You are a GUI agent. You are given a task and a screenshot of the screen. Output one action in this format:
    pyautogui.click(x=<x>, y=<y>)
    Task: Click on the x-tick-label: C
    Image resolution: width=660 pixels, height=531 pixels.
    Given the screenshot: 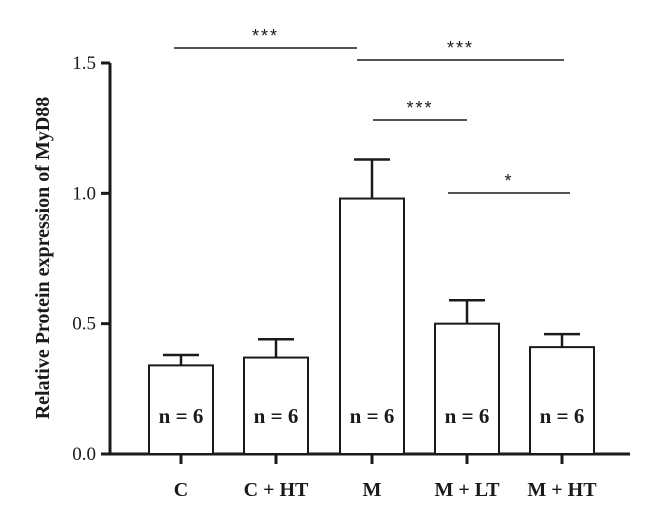 What is the action you would take?
    pyautogui.click(x=181, y=490)
    